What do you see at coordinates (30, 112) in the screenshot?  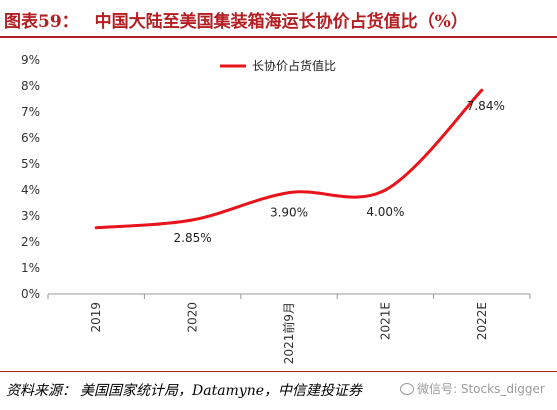 I see `y-tick-label: 7%` at bounding box center [30, 112].